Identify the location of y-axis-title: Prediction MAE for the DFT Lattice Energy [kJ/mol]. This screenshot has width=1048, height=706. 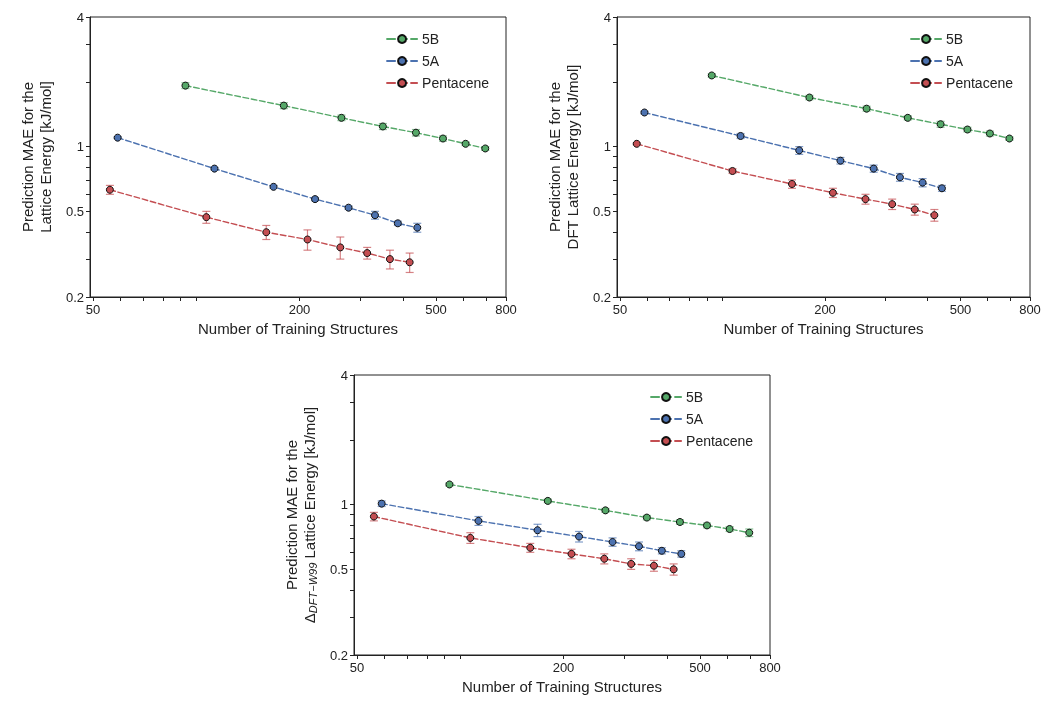
(563, 157).